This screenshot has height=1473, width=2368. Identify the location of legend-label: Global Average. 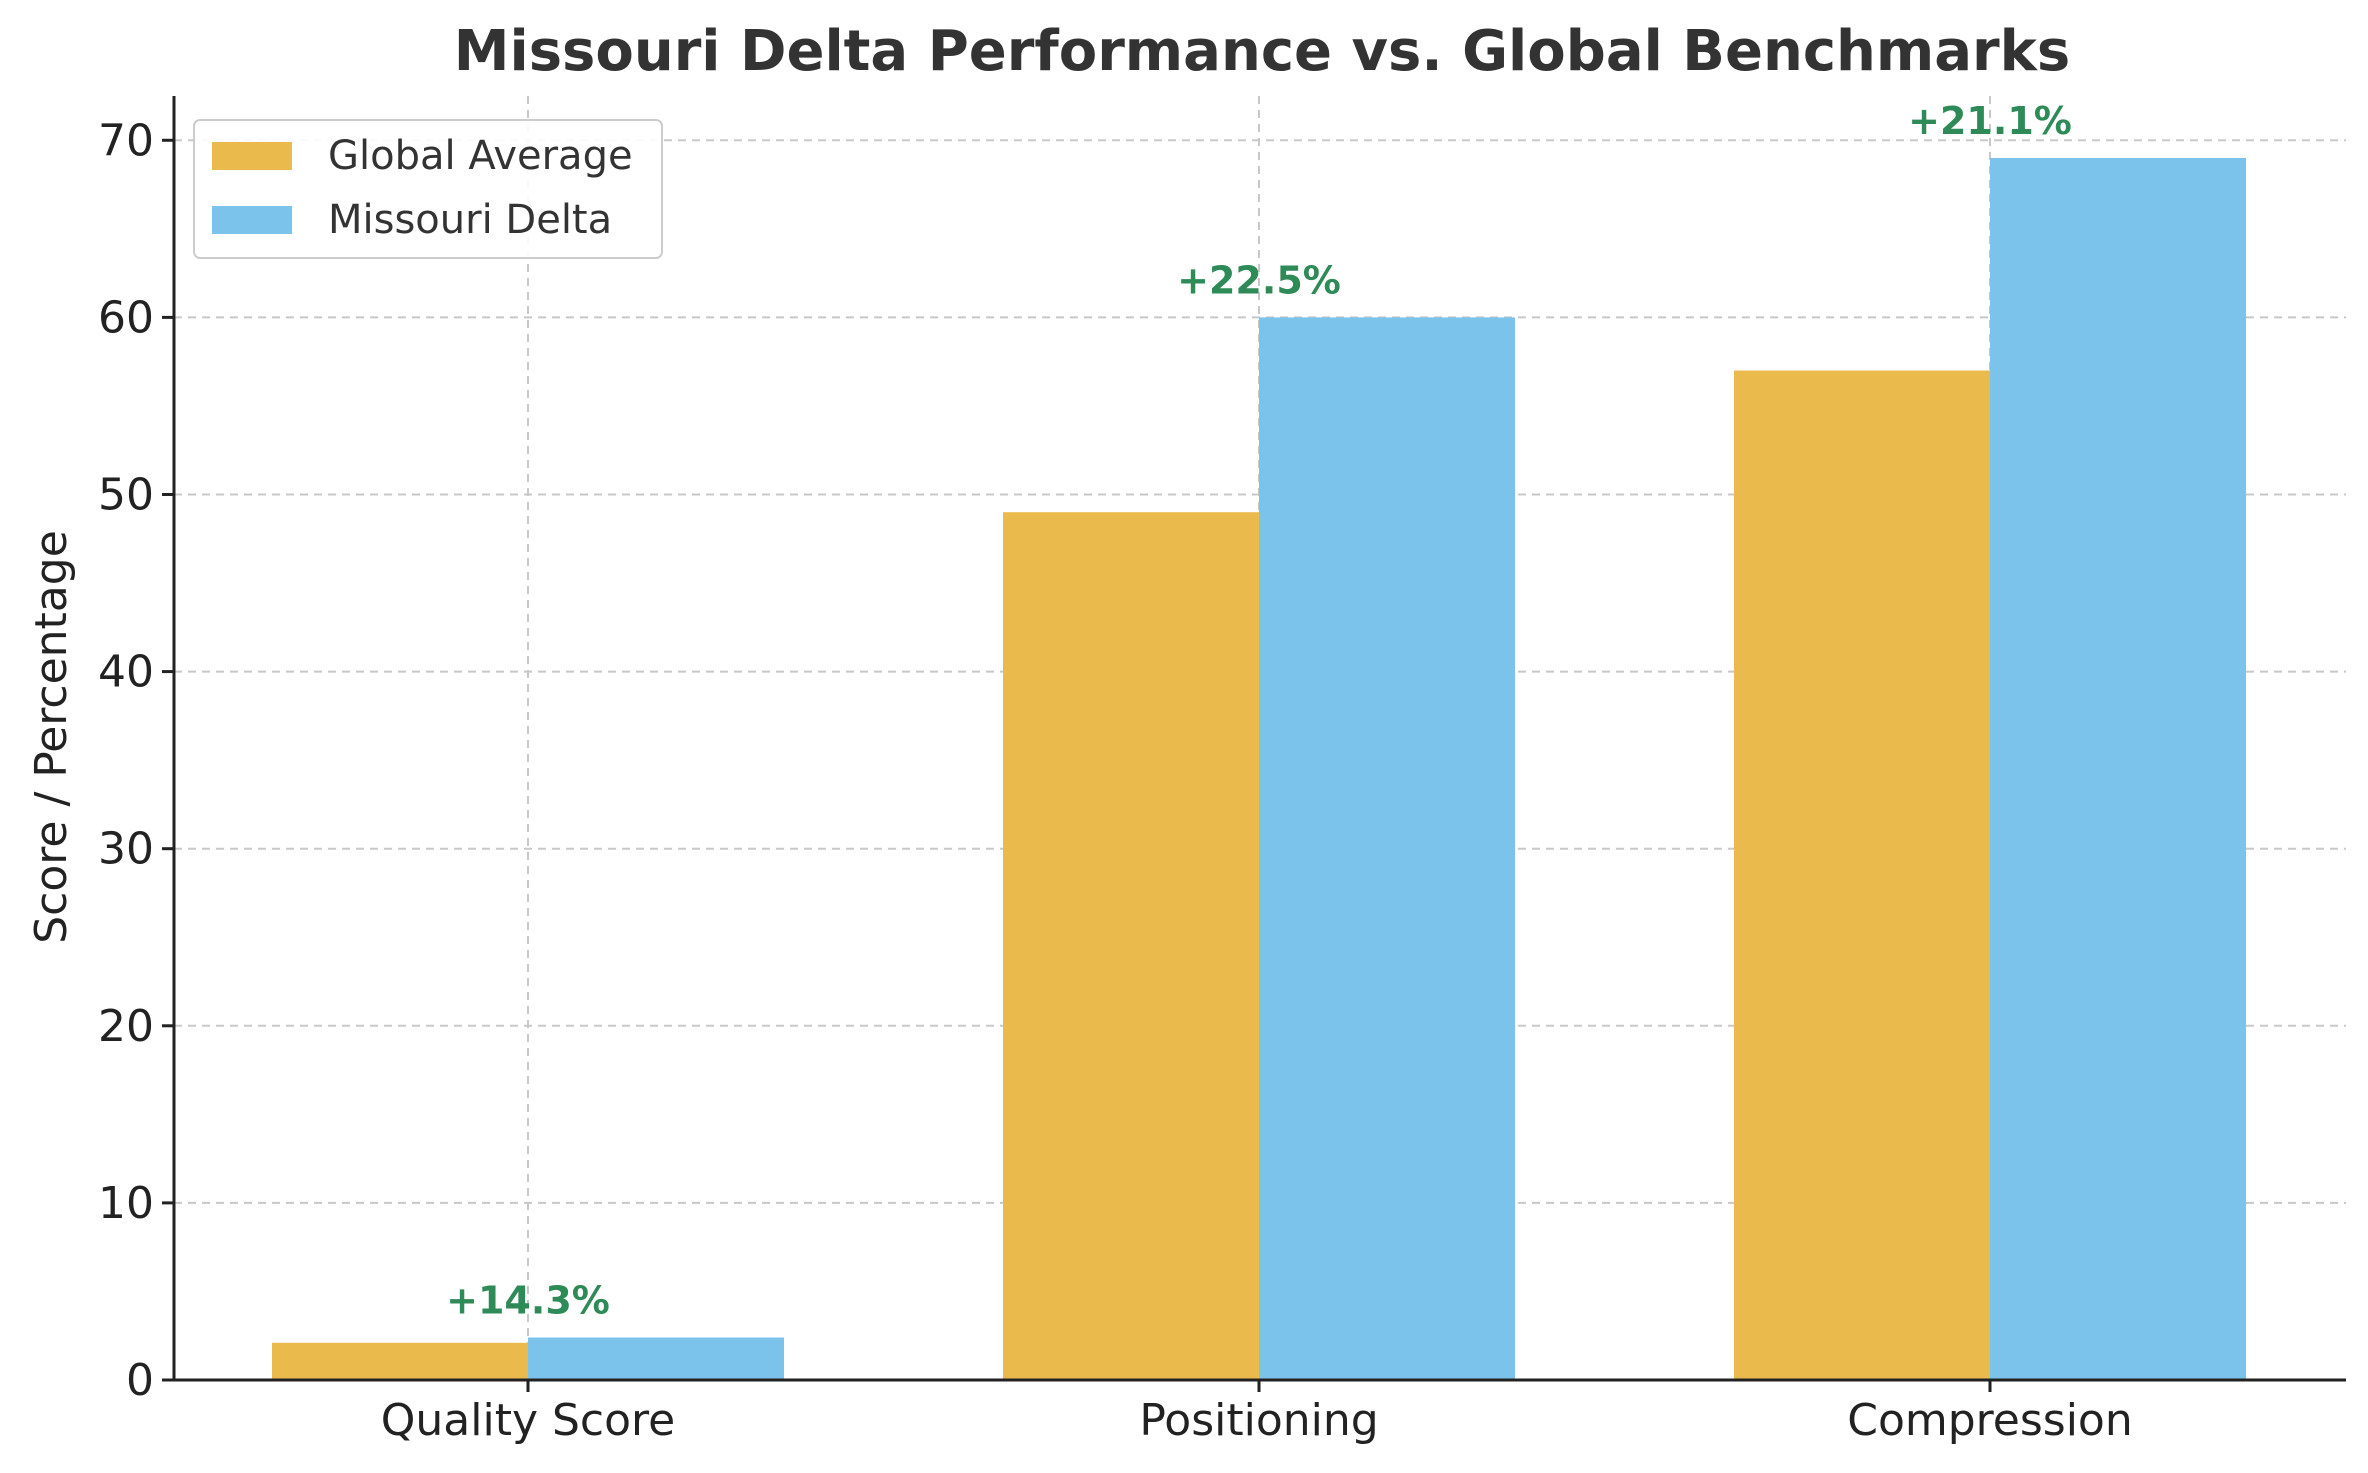
(480, 156).